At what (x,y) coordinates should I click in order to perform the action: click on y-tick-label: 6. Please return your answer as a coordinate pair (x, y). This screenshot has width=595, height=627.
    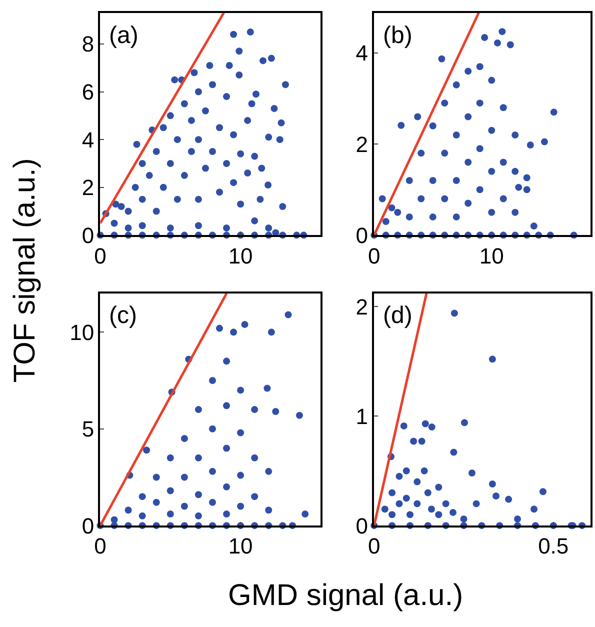
    Looking at the image, I should click on (88, 91).